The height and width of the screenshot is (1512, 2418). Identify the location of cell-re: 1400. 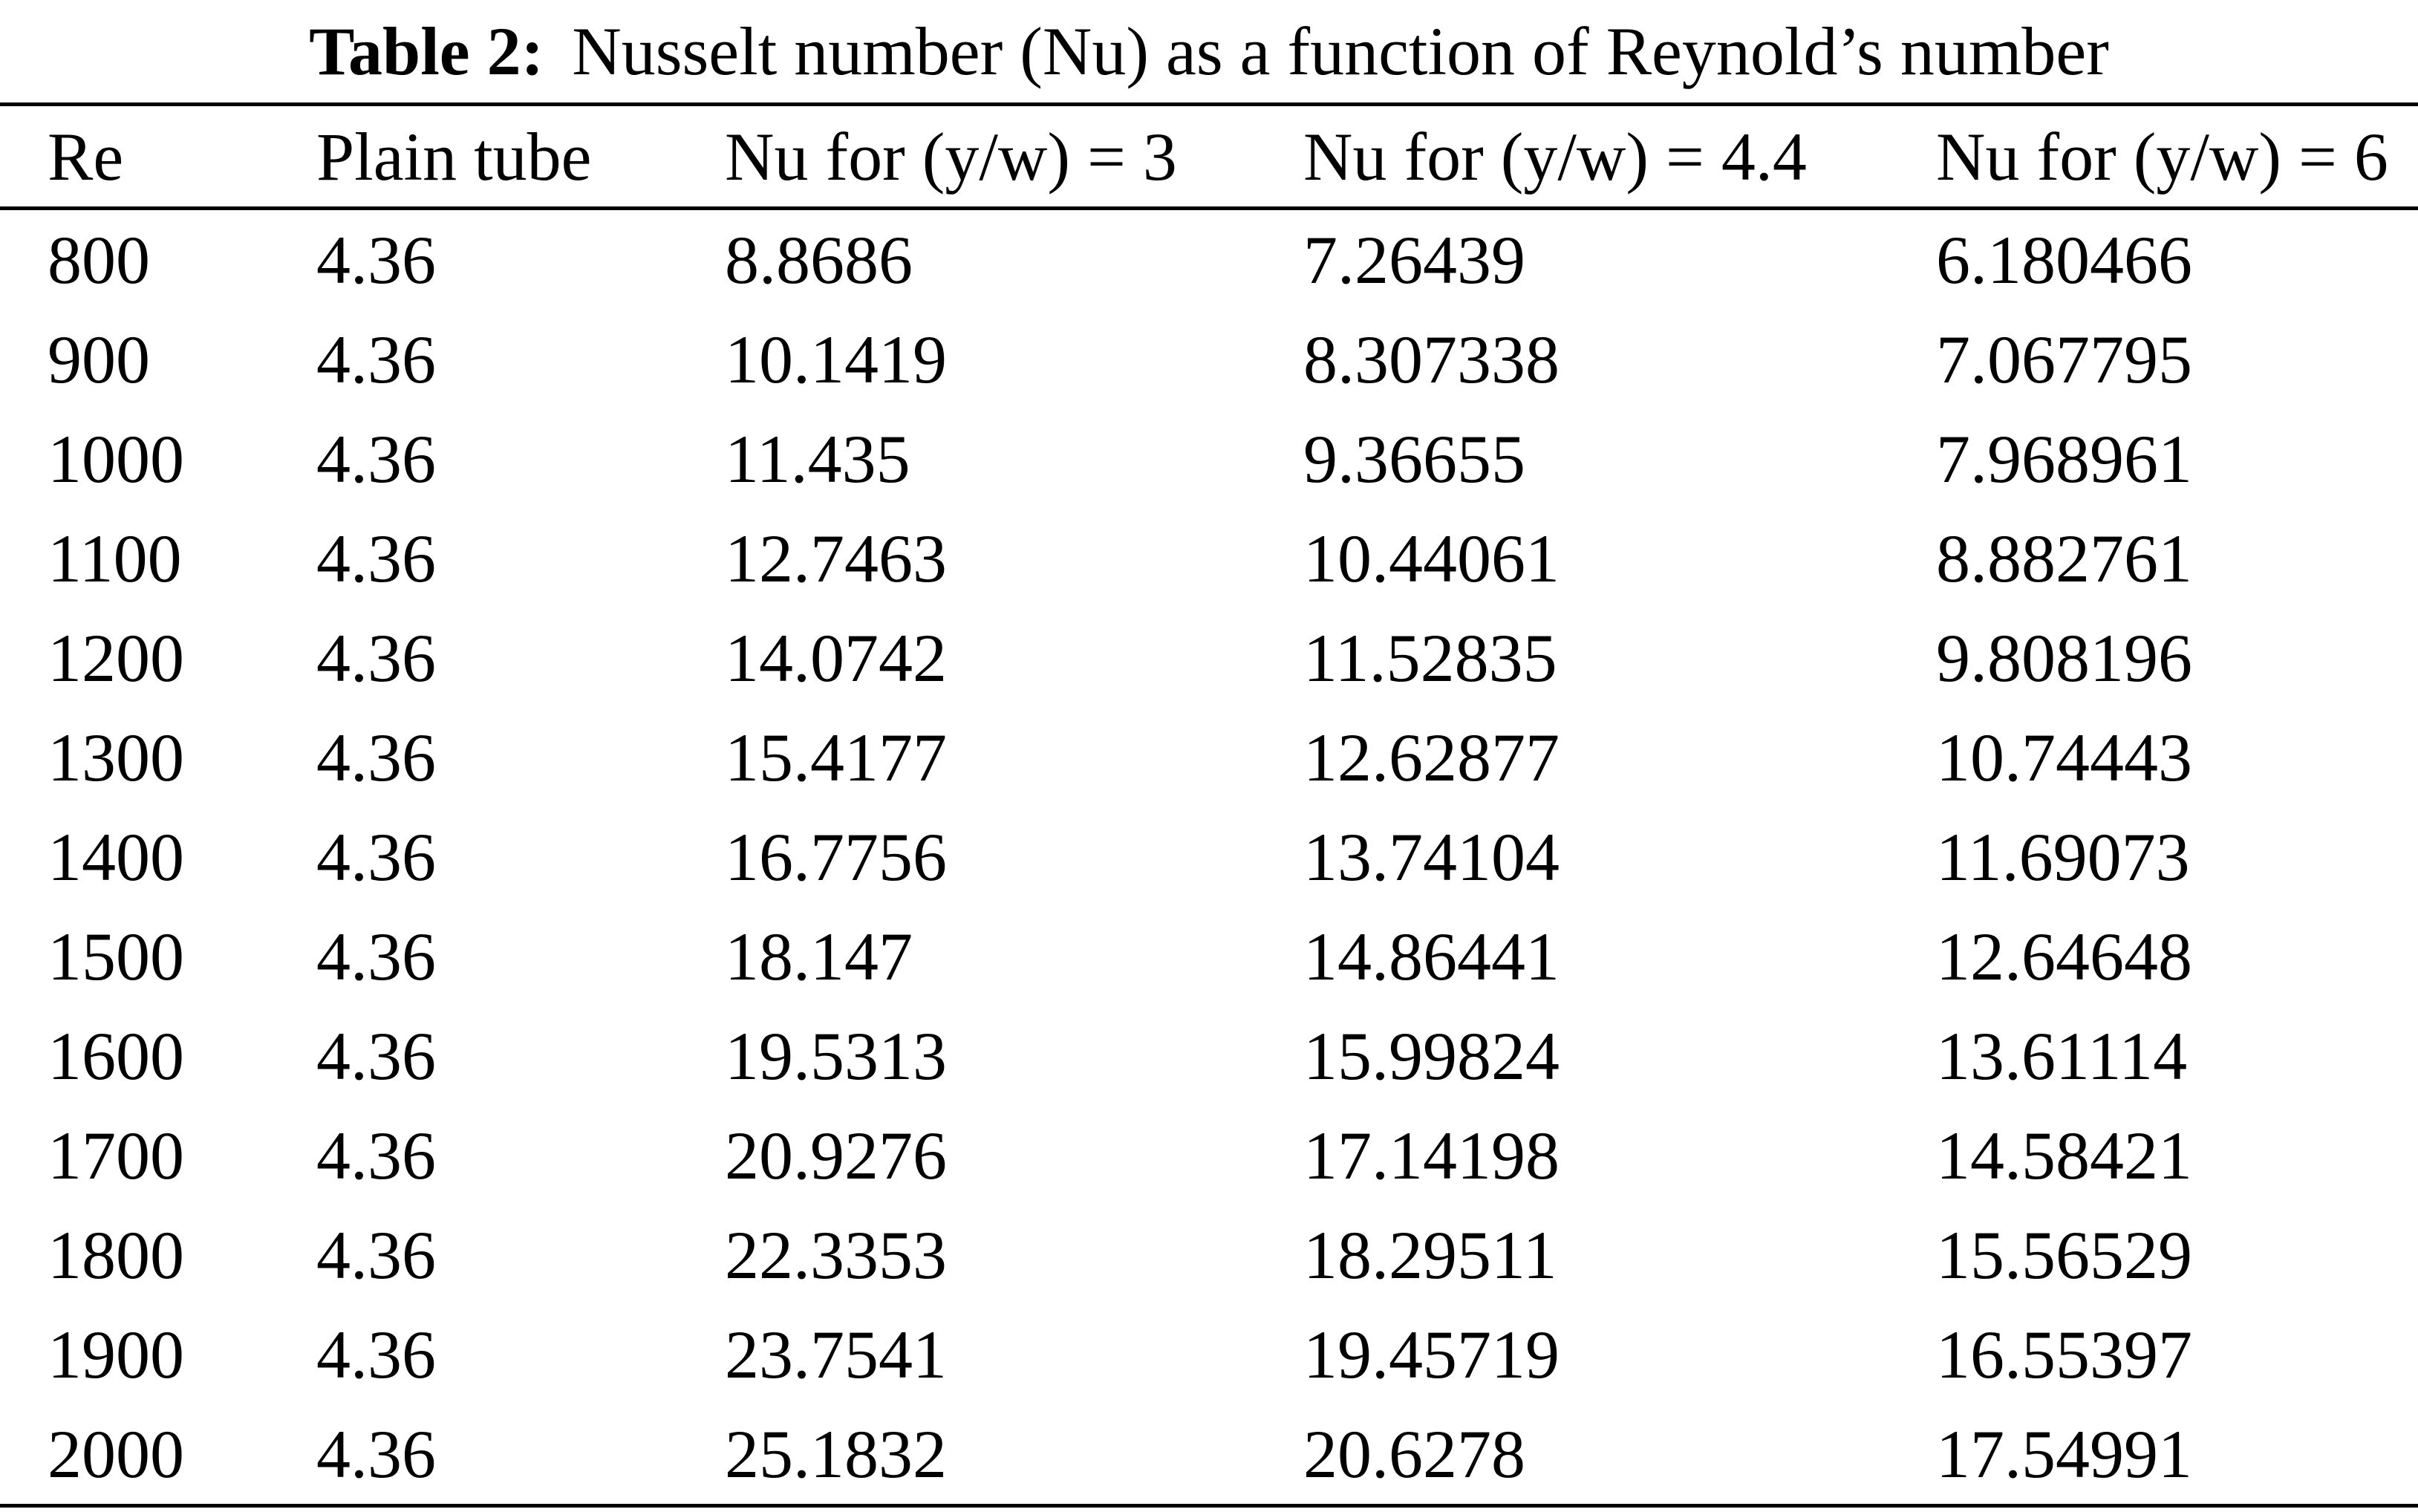
(116, 857).